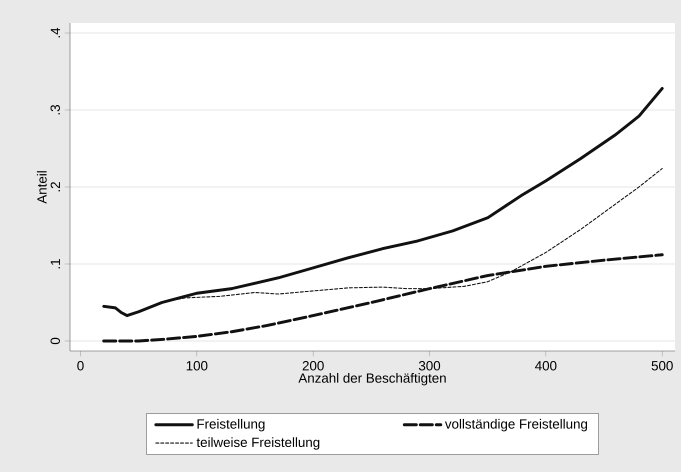  What do you see at coordinates (258, 443) in the screenshot?
I see `legend-label: teilweise Freistellung` at bounding box center [258, 443].